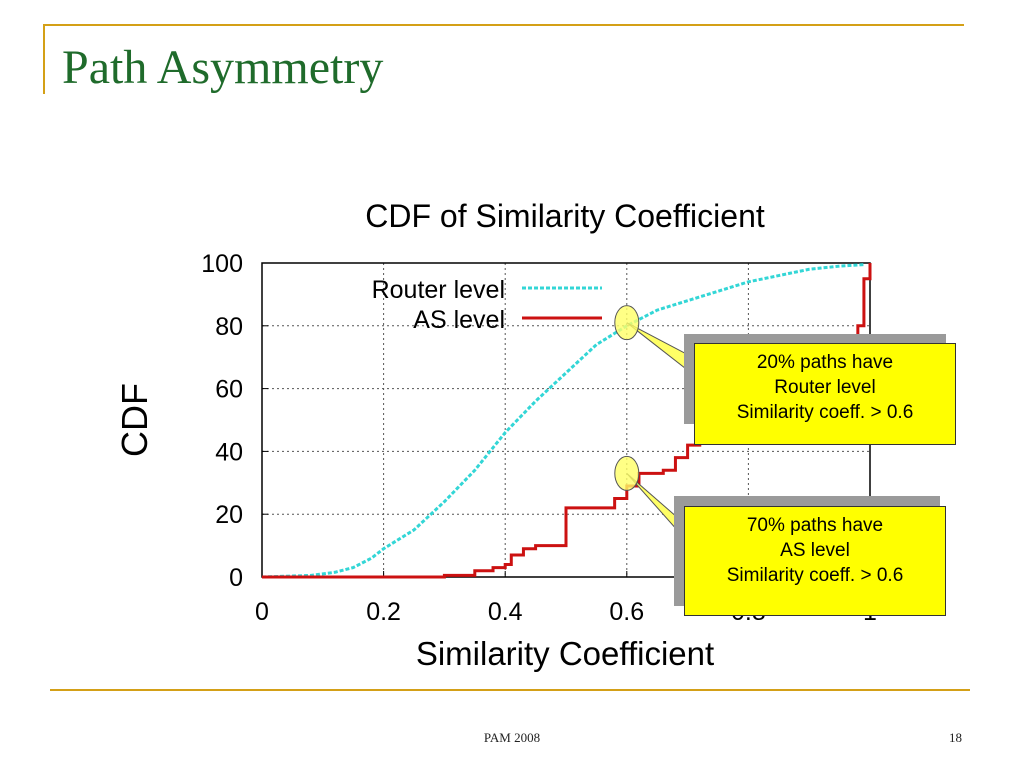 Image resolution: width=1024 pixels, height=768 pixels. Describe the element at coordinates (815, 550) in the screenshot. I see `callout-as-line-2: AS level` at that location.